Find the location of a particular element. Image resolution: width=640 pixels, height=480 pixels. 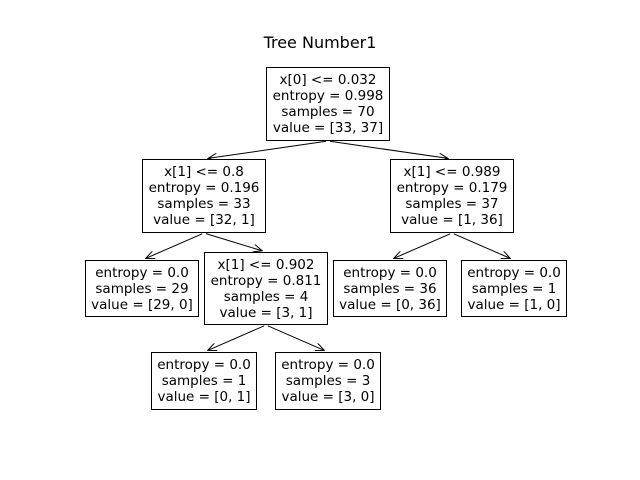

node-line: x[1] <= 0.902 is located at coordinates (266, 264).